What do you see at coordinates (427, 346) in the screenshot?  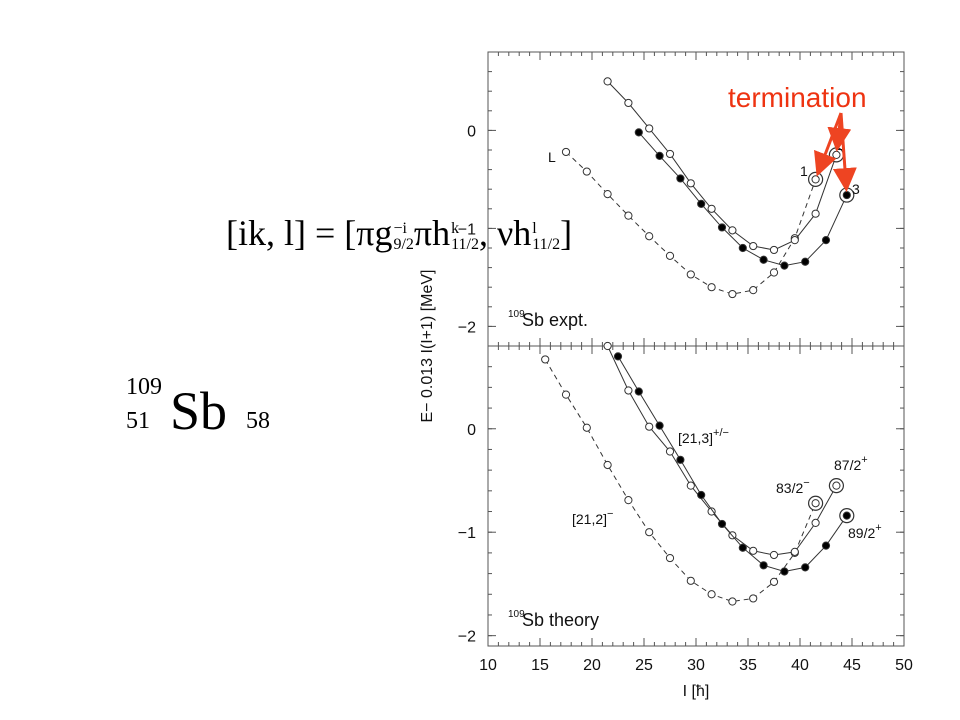 I see `y-axis-label: E− 0.013 I(I+1) [MeV]` at bounding box center [427, 346].